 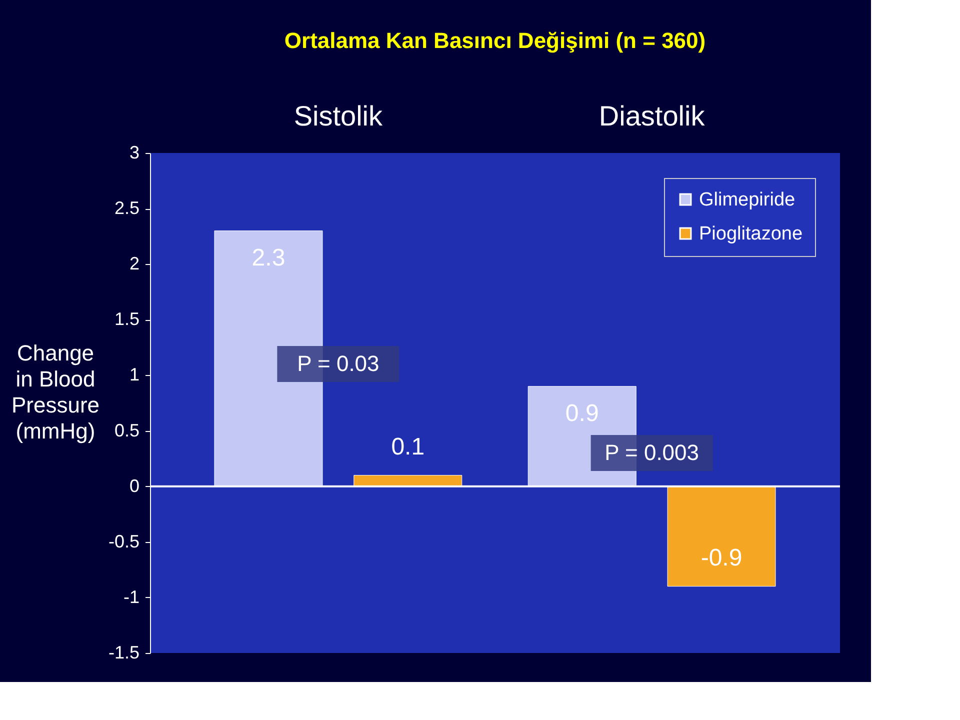 I want to click on annotation: P = 0.003, so click(x=652, y=452).